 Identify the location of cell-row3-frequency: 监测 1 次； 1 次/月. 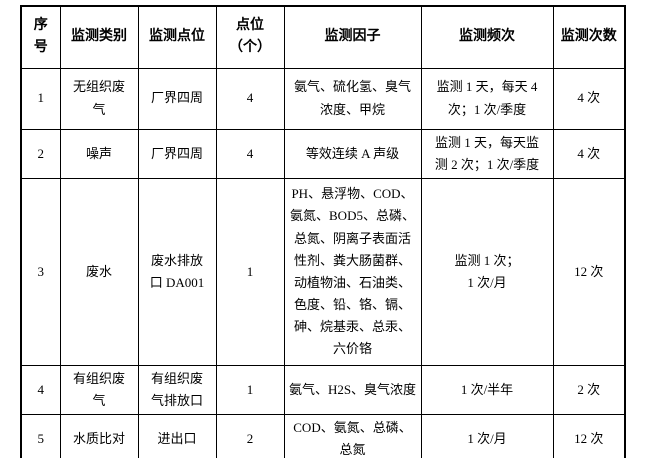
(487, 271).